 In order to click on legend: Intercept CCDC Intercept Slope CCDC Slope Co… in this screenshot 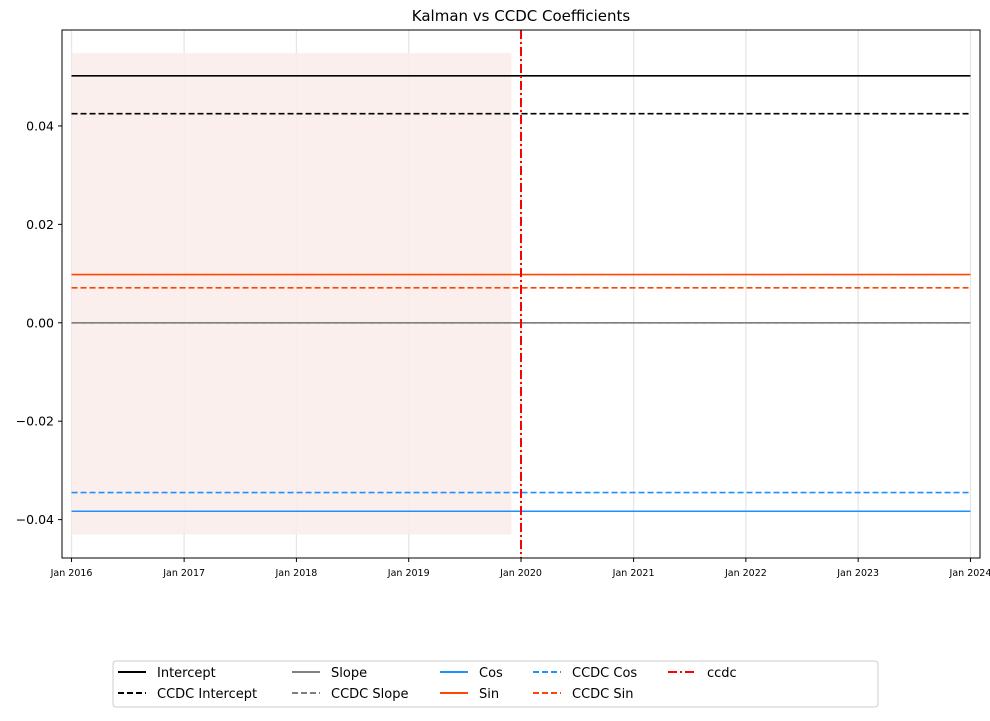, I will do `click(495, 684)`.